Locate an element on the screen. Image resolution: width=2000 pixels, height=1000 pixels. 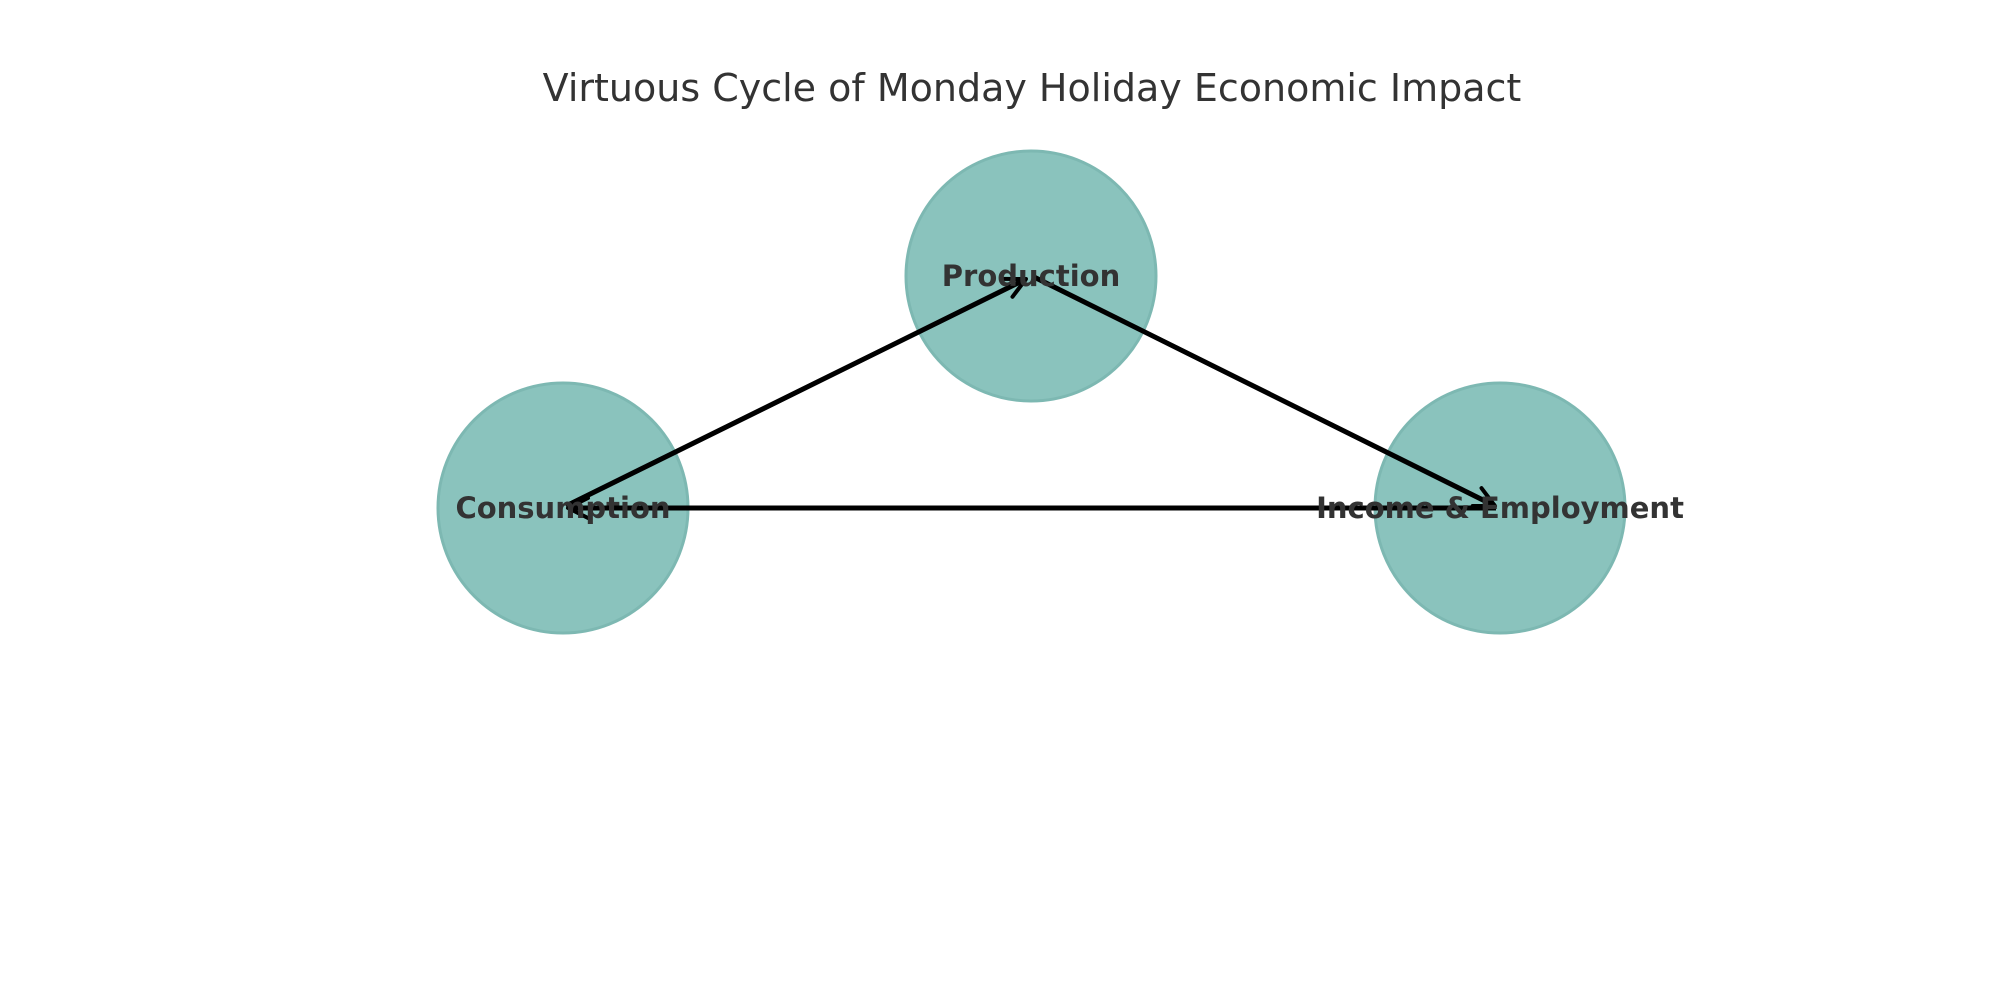
node-production-circle is located at coordinates (1031, 276).